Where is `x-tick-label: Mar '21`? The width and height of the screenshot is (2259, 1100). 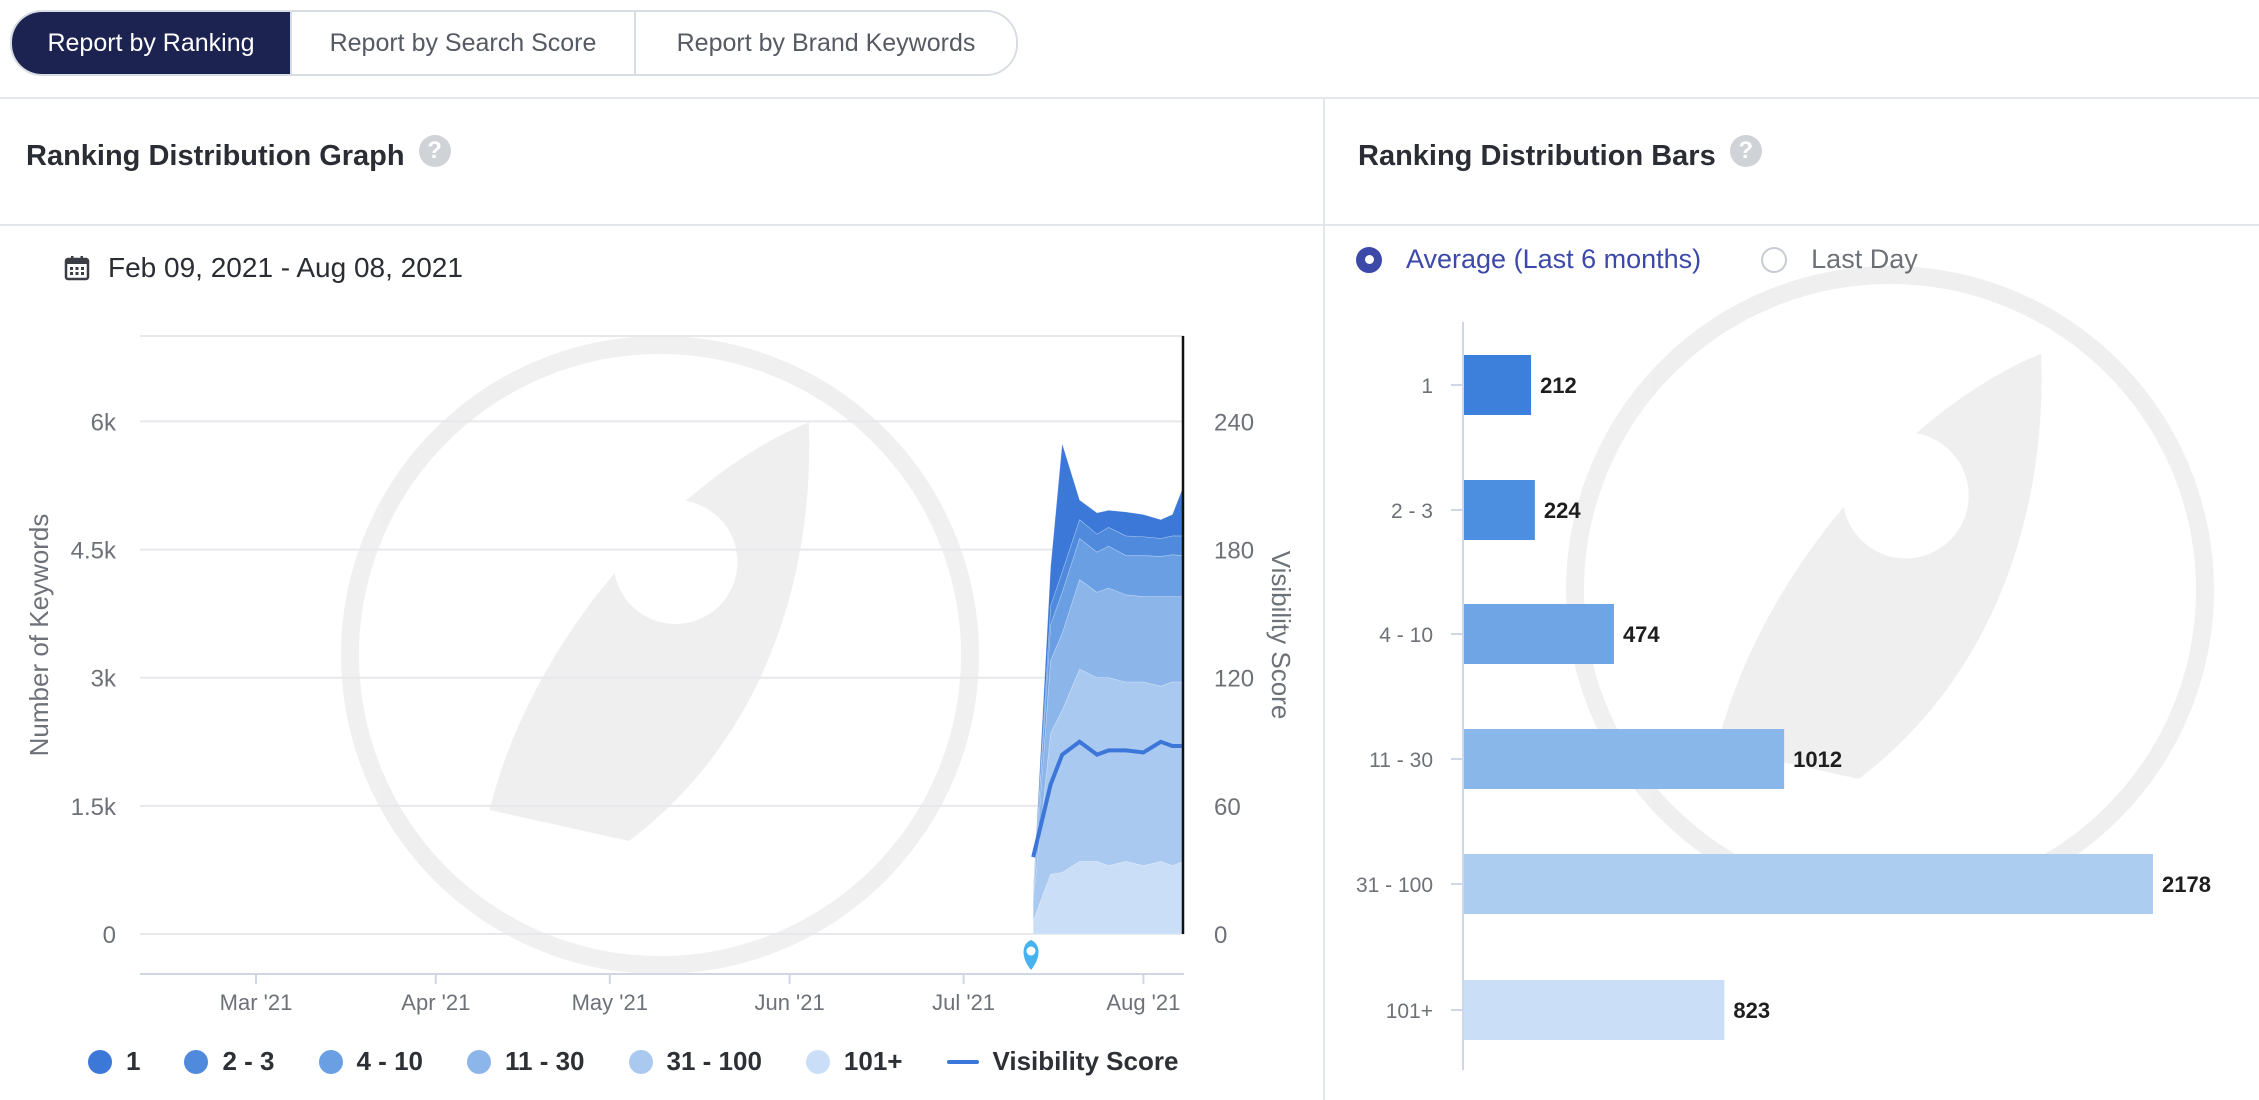
x-tick-label: Mar '21 is located at coordinates (256, 1002).